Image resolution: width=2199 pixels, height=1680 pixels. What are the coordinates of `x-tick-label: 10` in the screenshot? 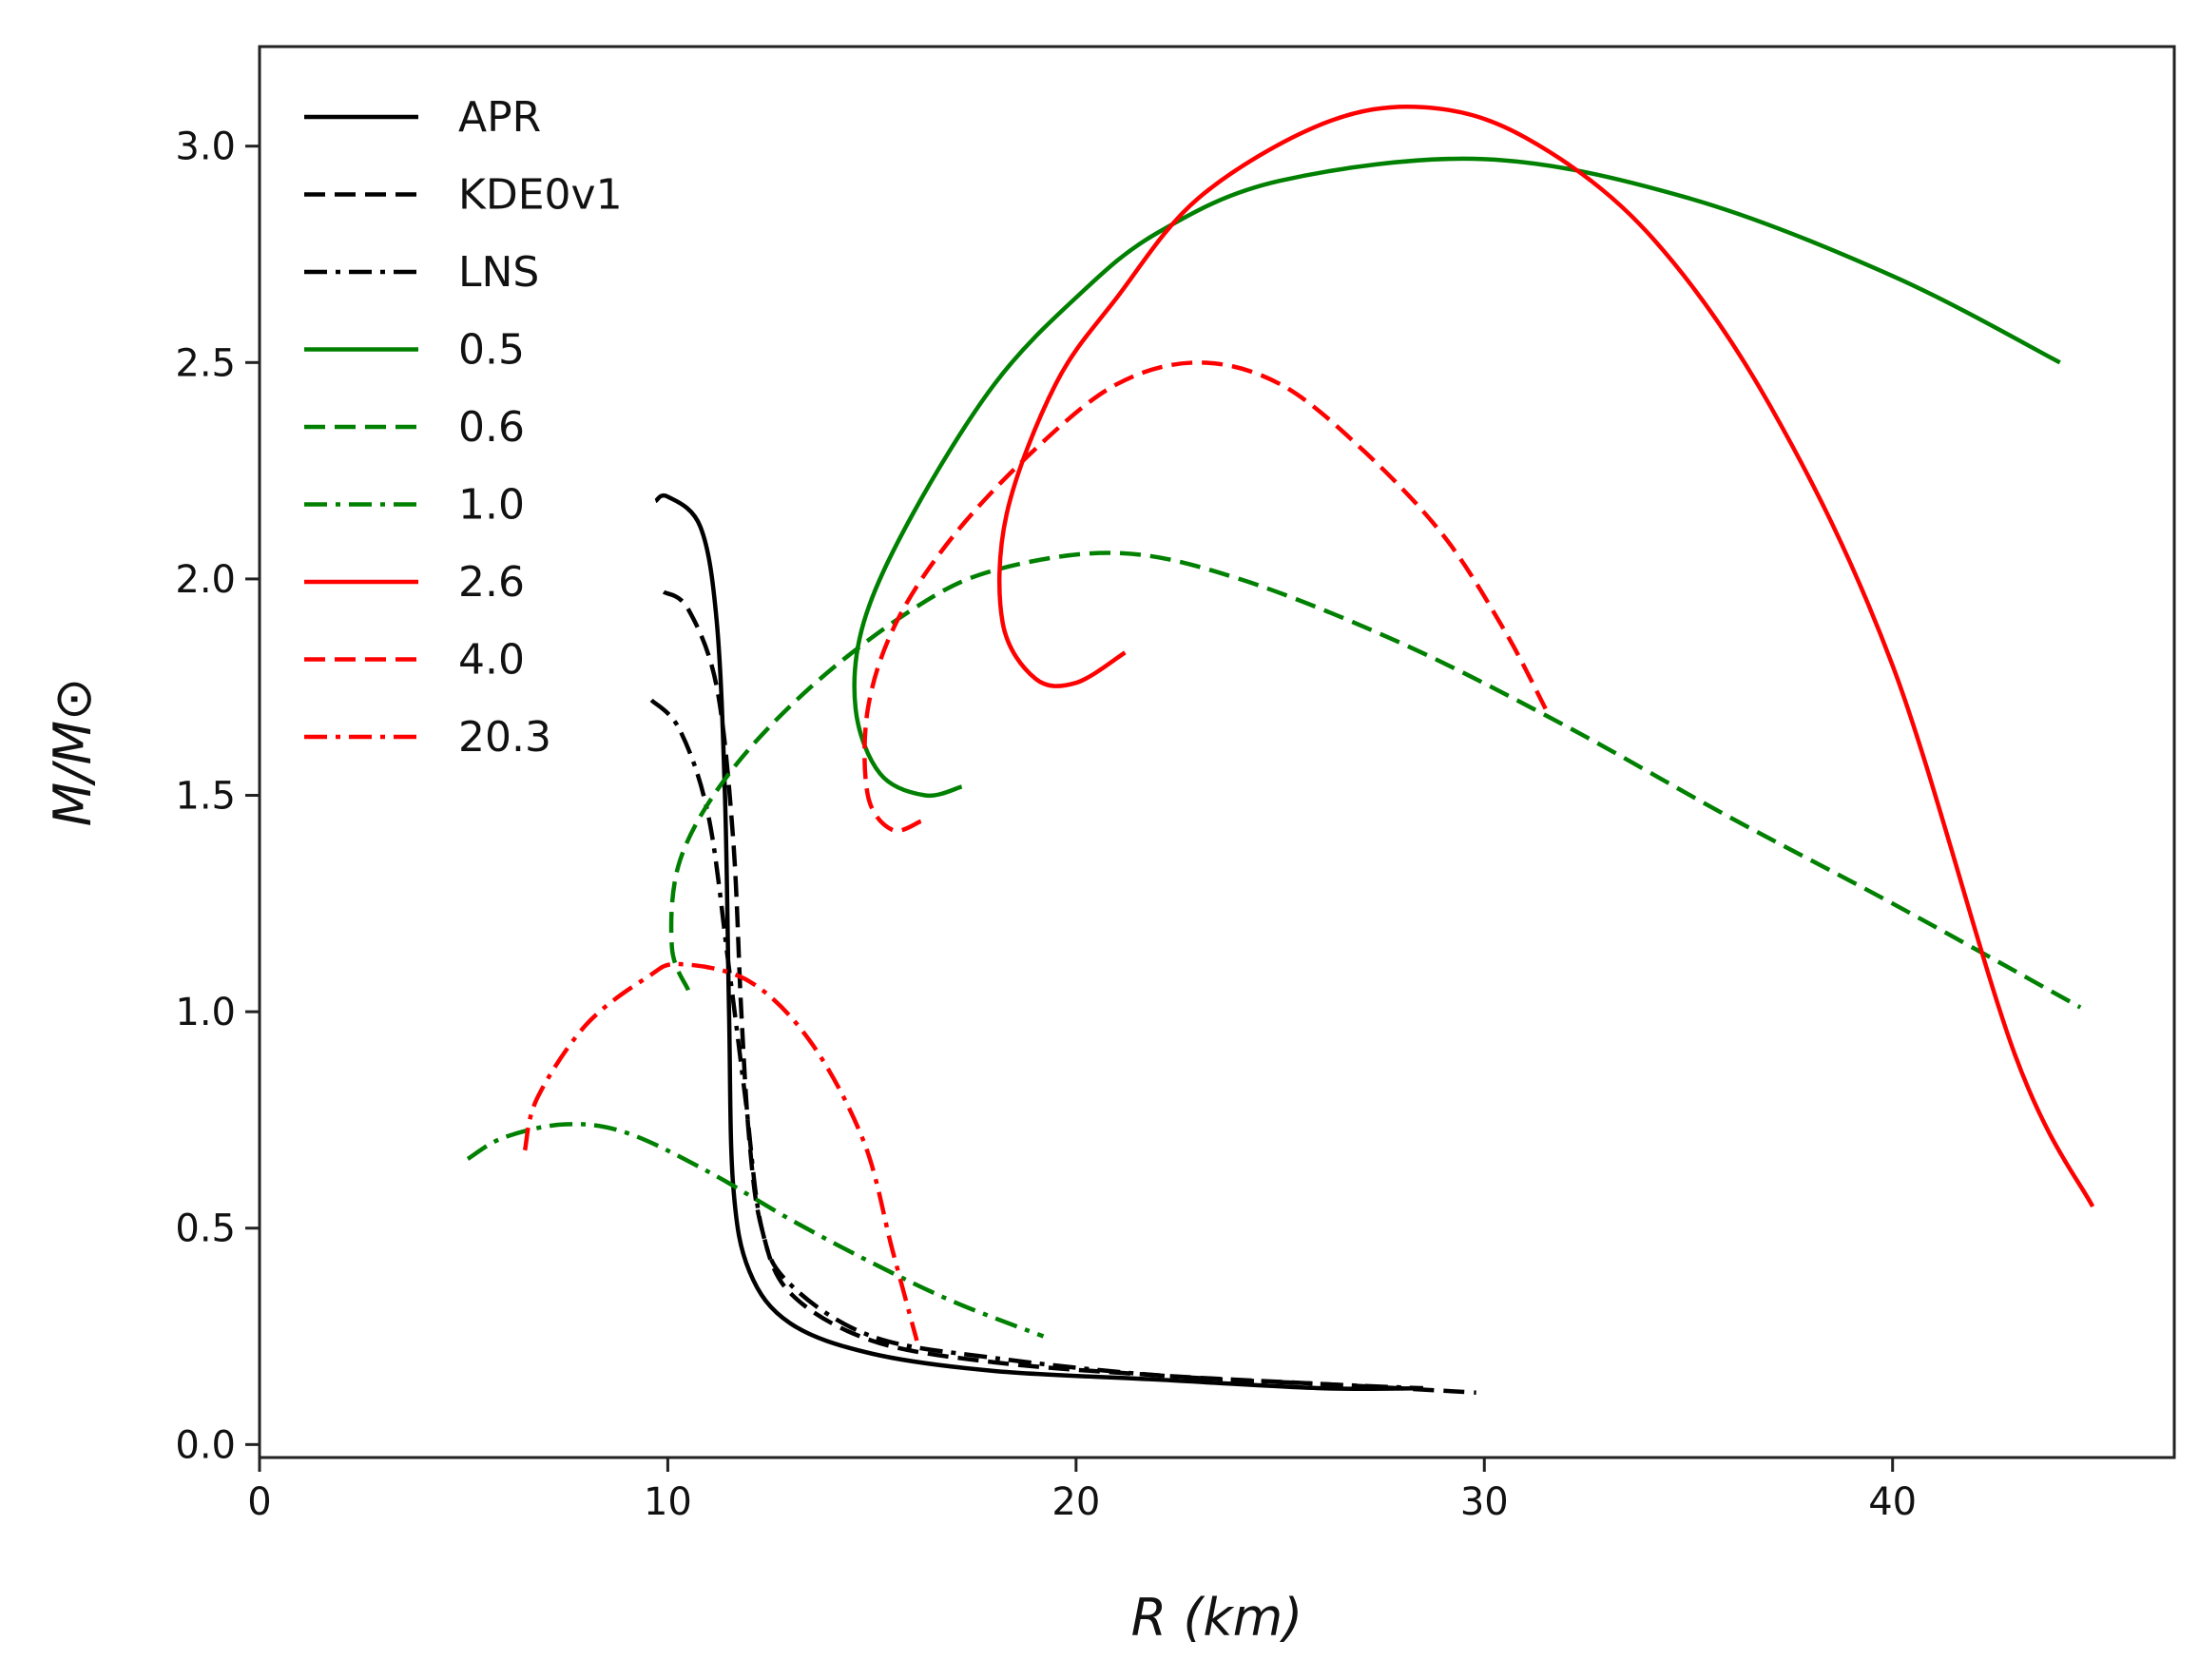 It's located at (668, 1502).